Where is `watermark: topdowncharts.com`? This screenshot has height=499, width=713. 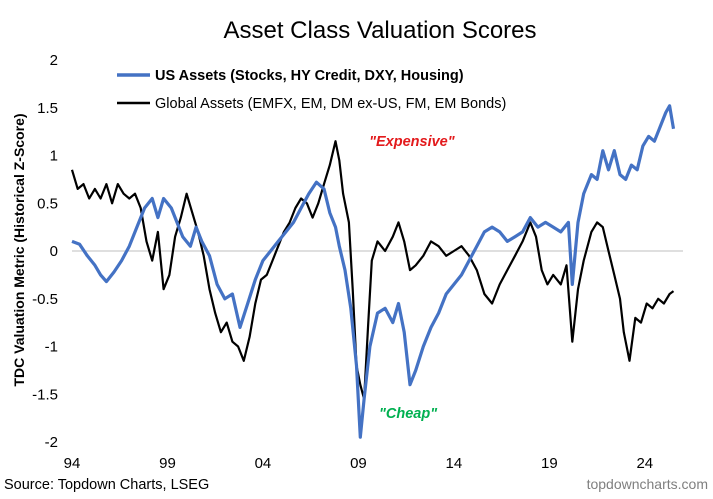 watermark: topdowncharts.com is located at coordinates (647, 484).